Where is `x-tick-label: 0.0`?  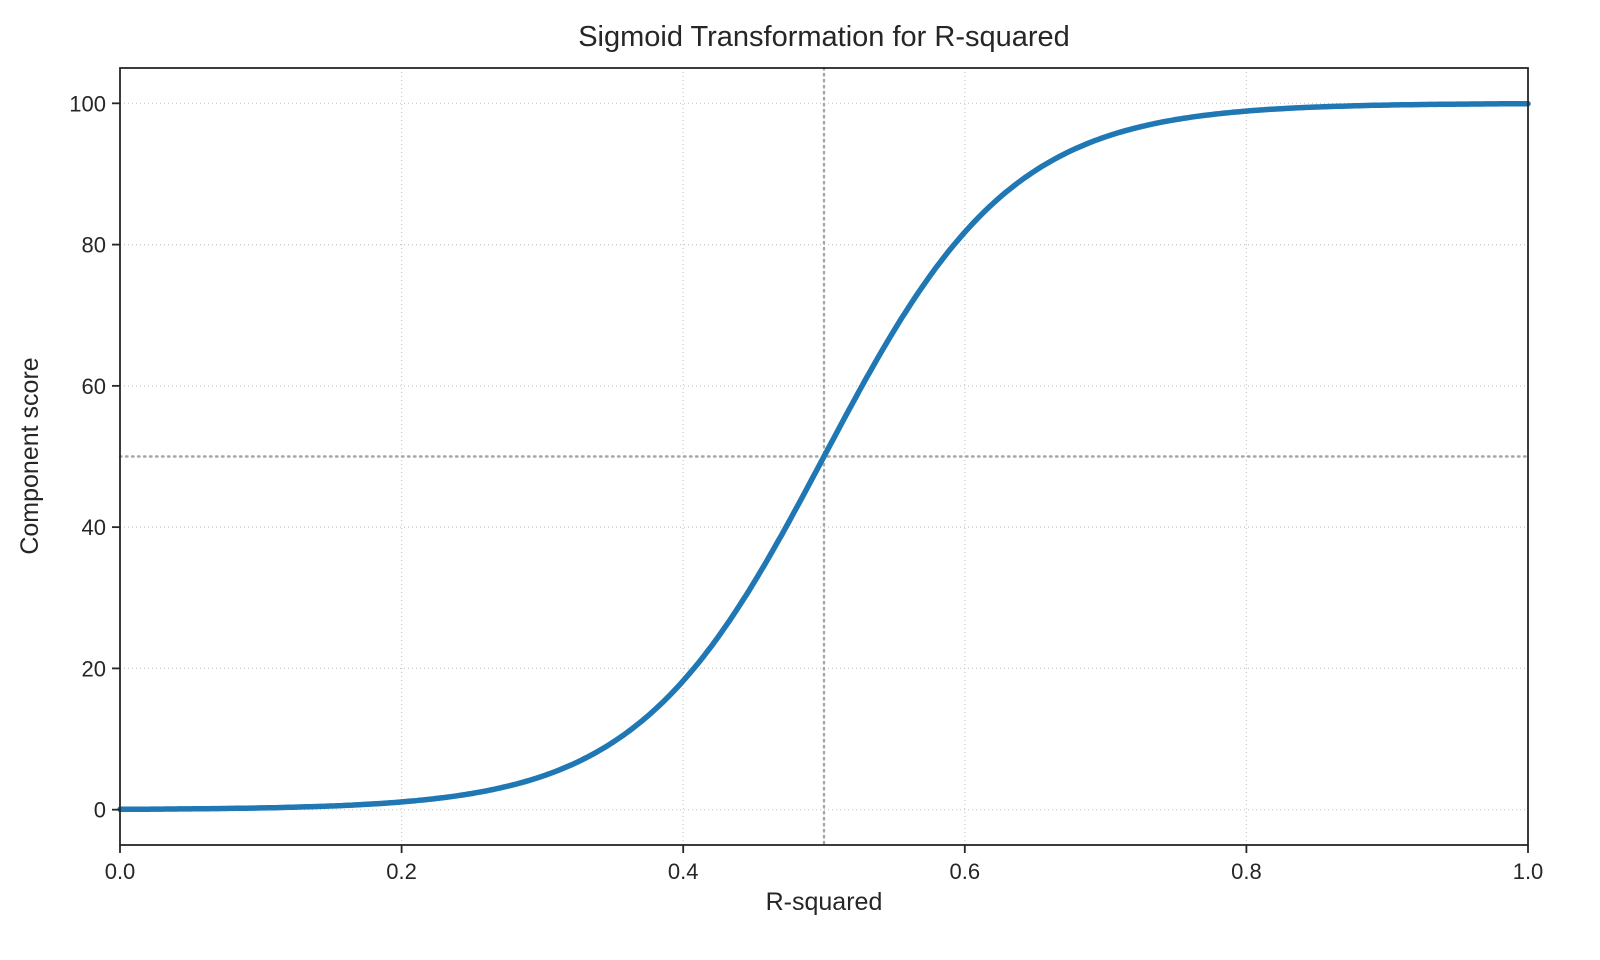
x-tick-label: 0.0 is located at coordinates (120, 871).